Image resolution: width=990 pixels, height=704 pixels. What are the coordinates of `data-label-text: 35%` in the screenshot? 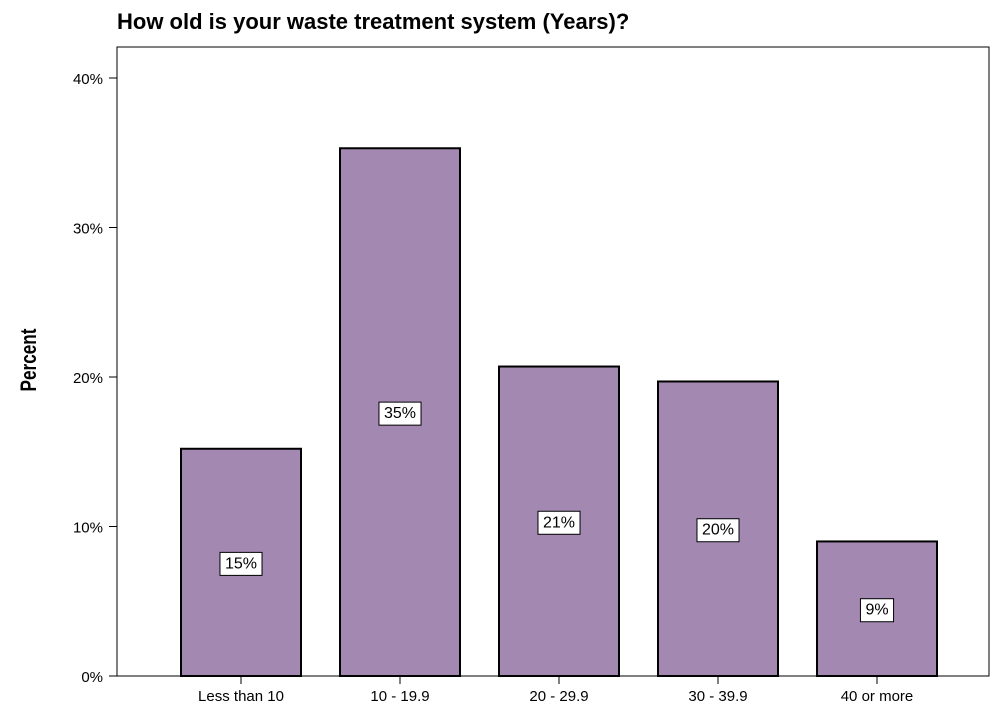 It's located at (400, 413).